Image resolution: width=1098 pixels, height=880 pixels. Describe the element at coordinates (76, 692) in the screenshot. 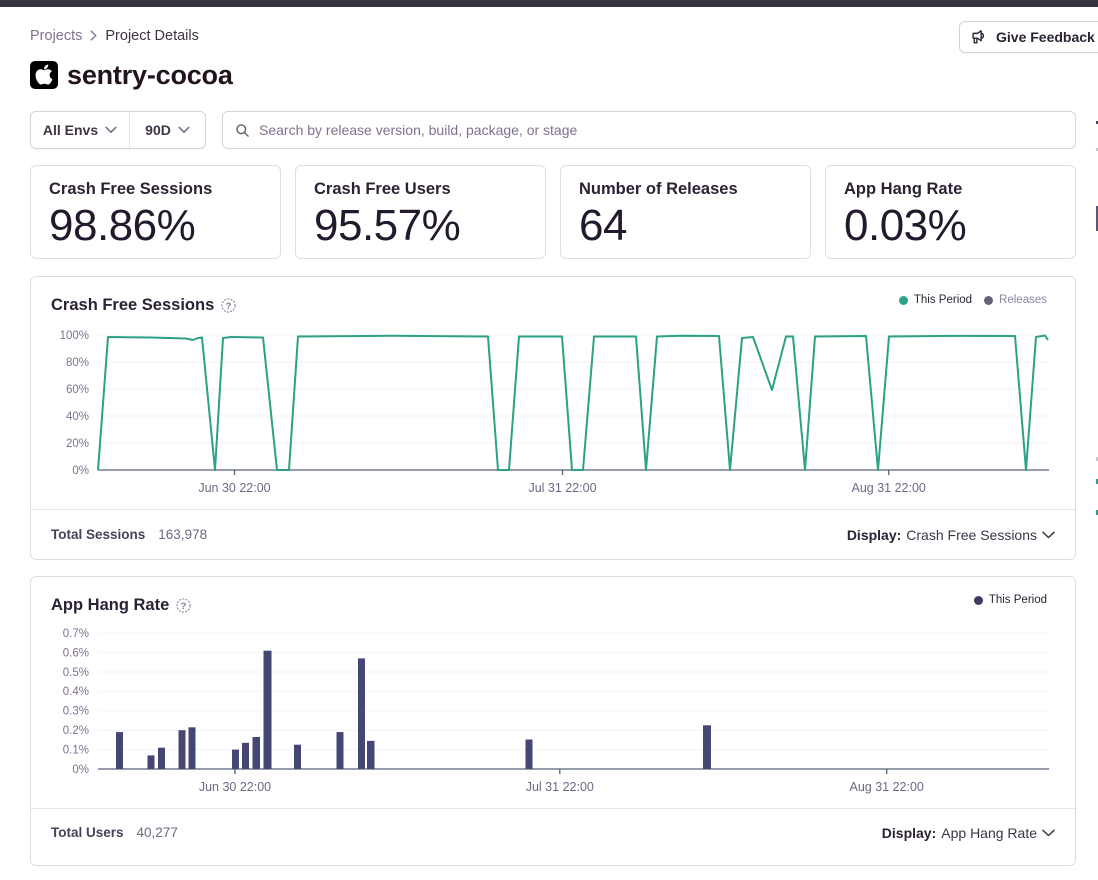

I see `svg-text: 0.4%` at that location.